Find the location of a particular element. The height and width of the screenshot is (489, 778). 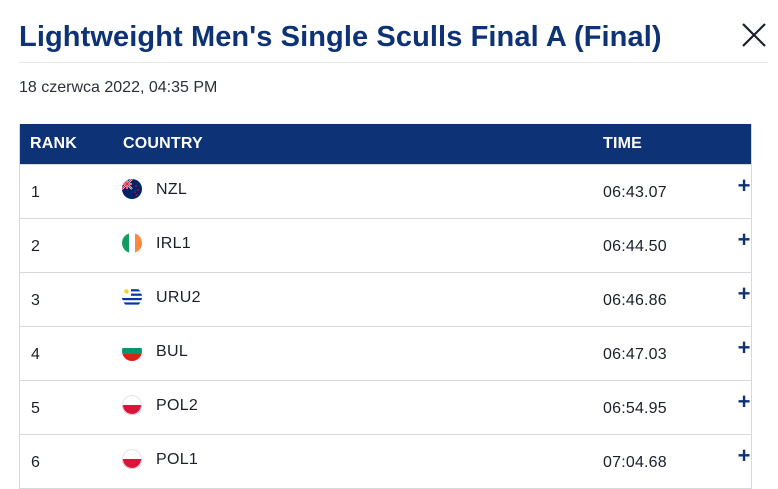

rank-cell: 2 is located at coordinates (35, 246).